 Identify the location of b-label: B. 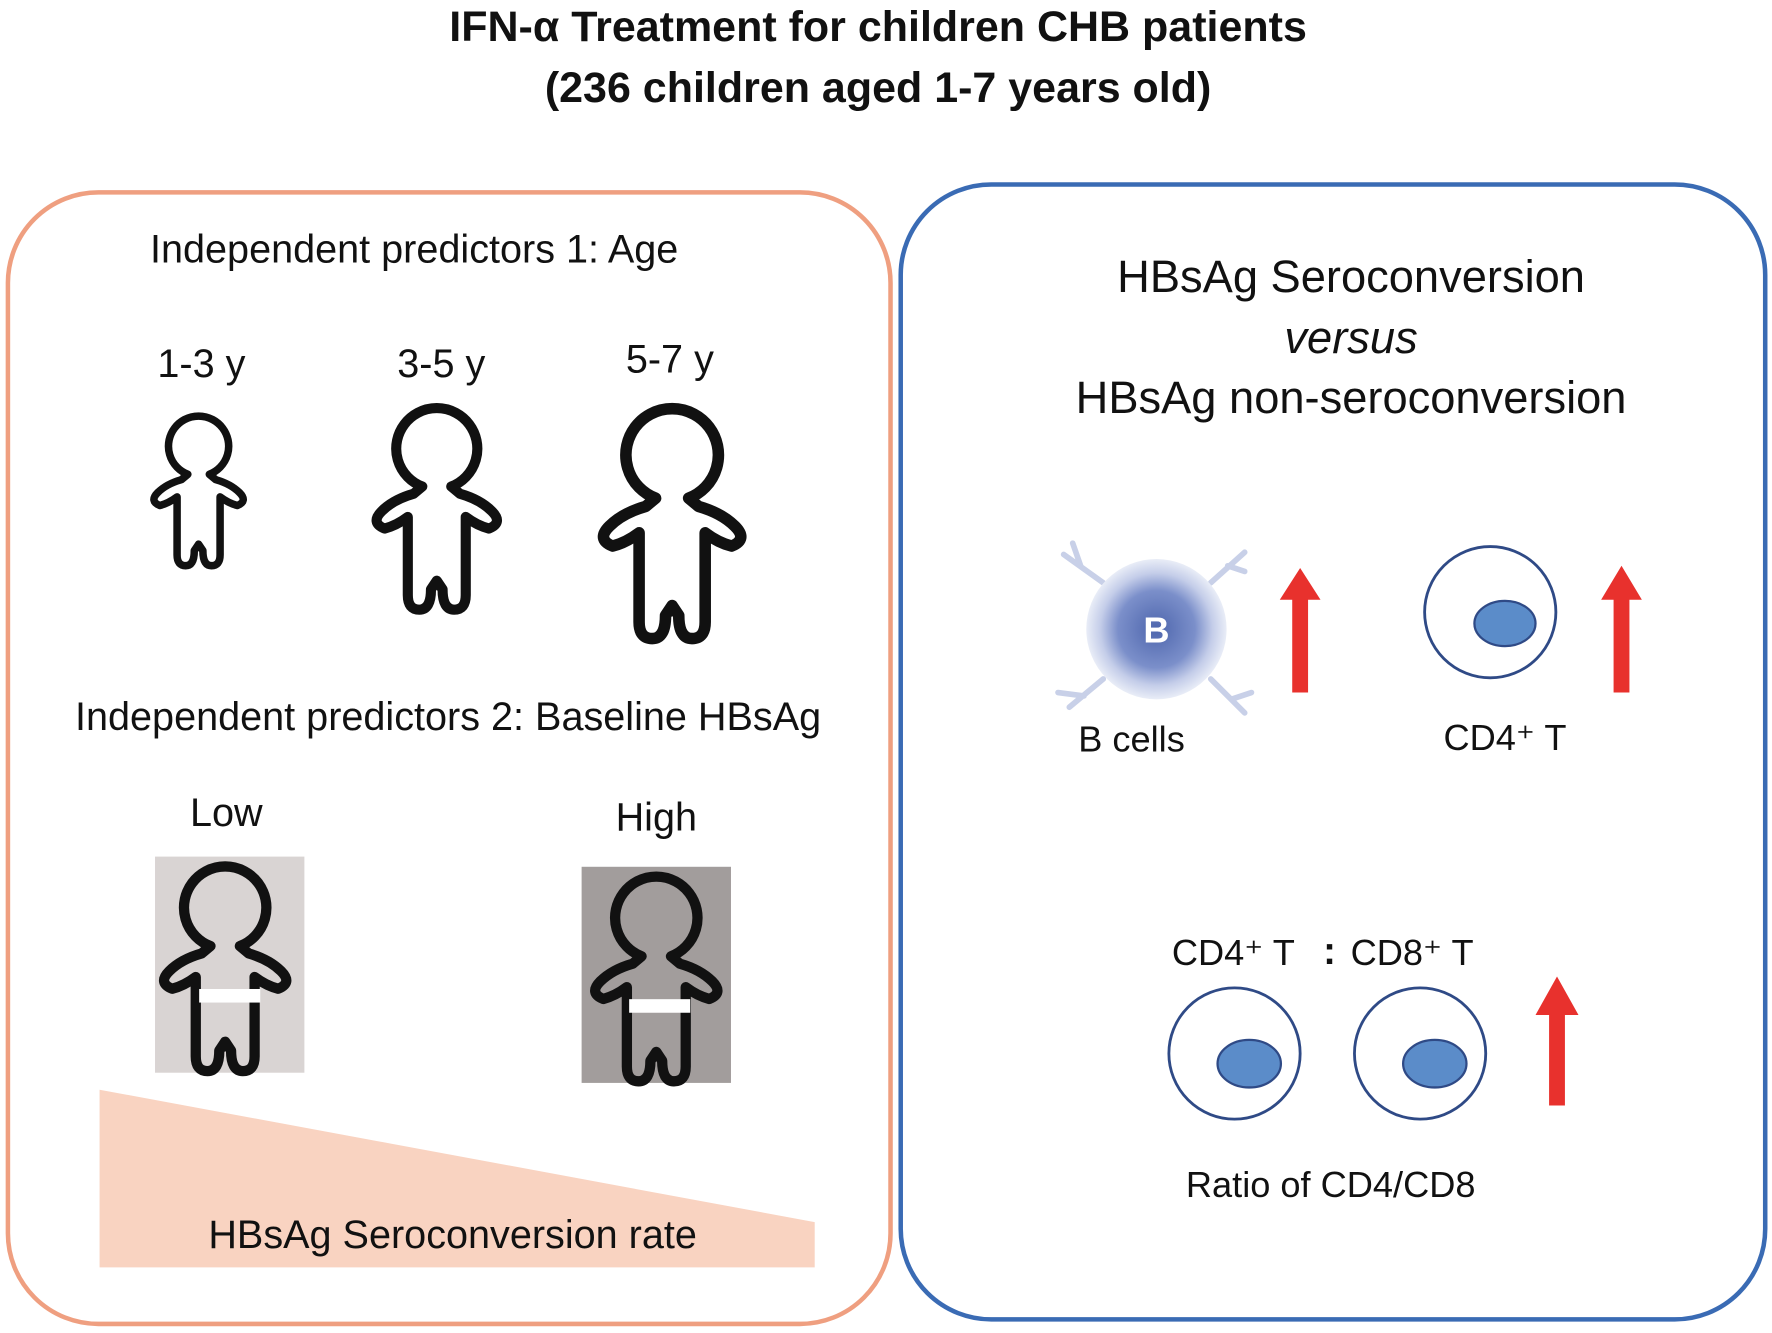
(1156, 630).